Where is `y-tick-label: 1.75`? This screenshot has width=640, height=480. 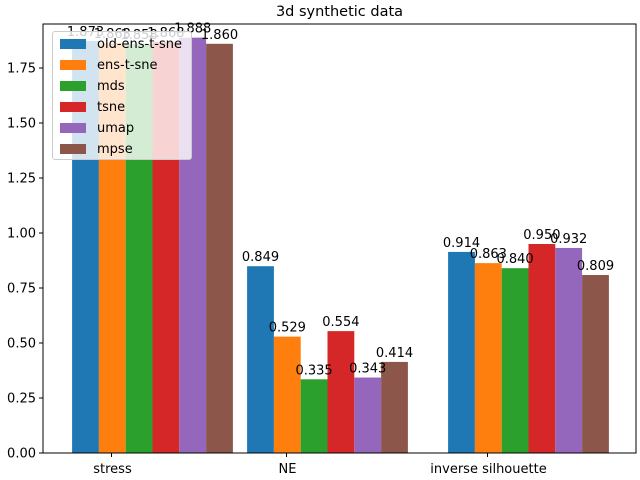 y-tick-label: 1.75 is located at coordinates (21, 69).